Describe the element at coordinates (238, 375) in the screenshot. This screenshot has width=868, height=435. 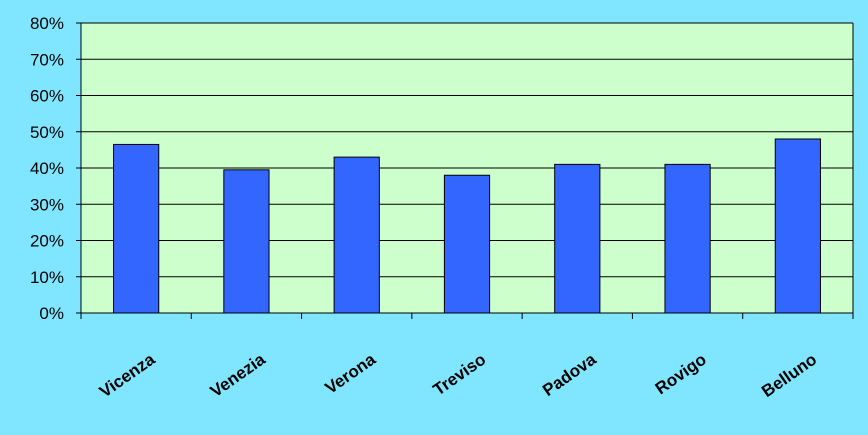
I see `x-tick-label: Venezia` at that location.